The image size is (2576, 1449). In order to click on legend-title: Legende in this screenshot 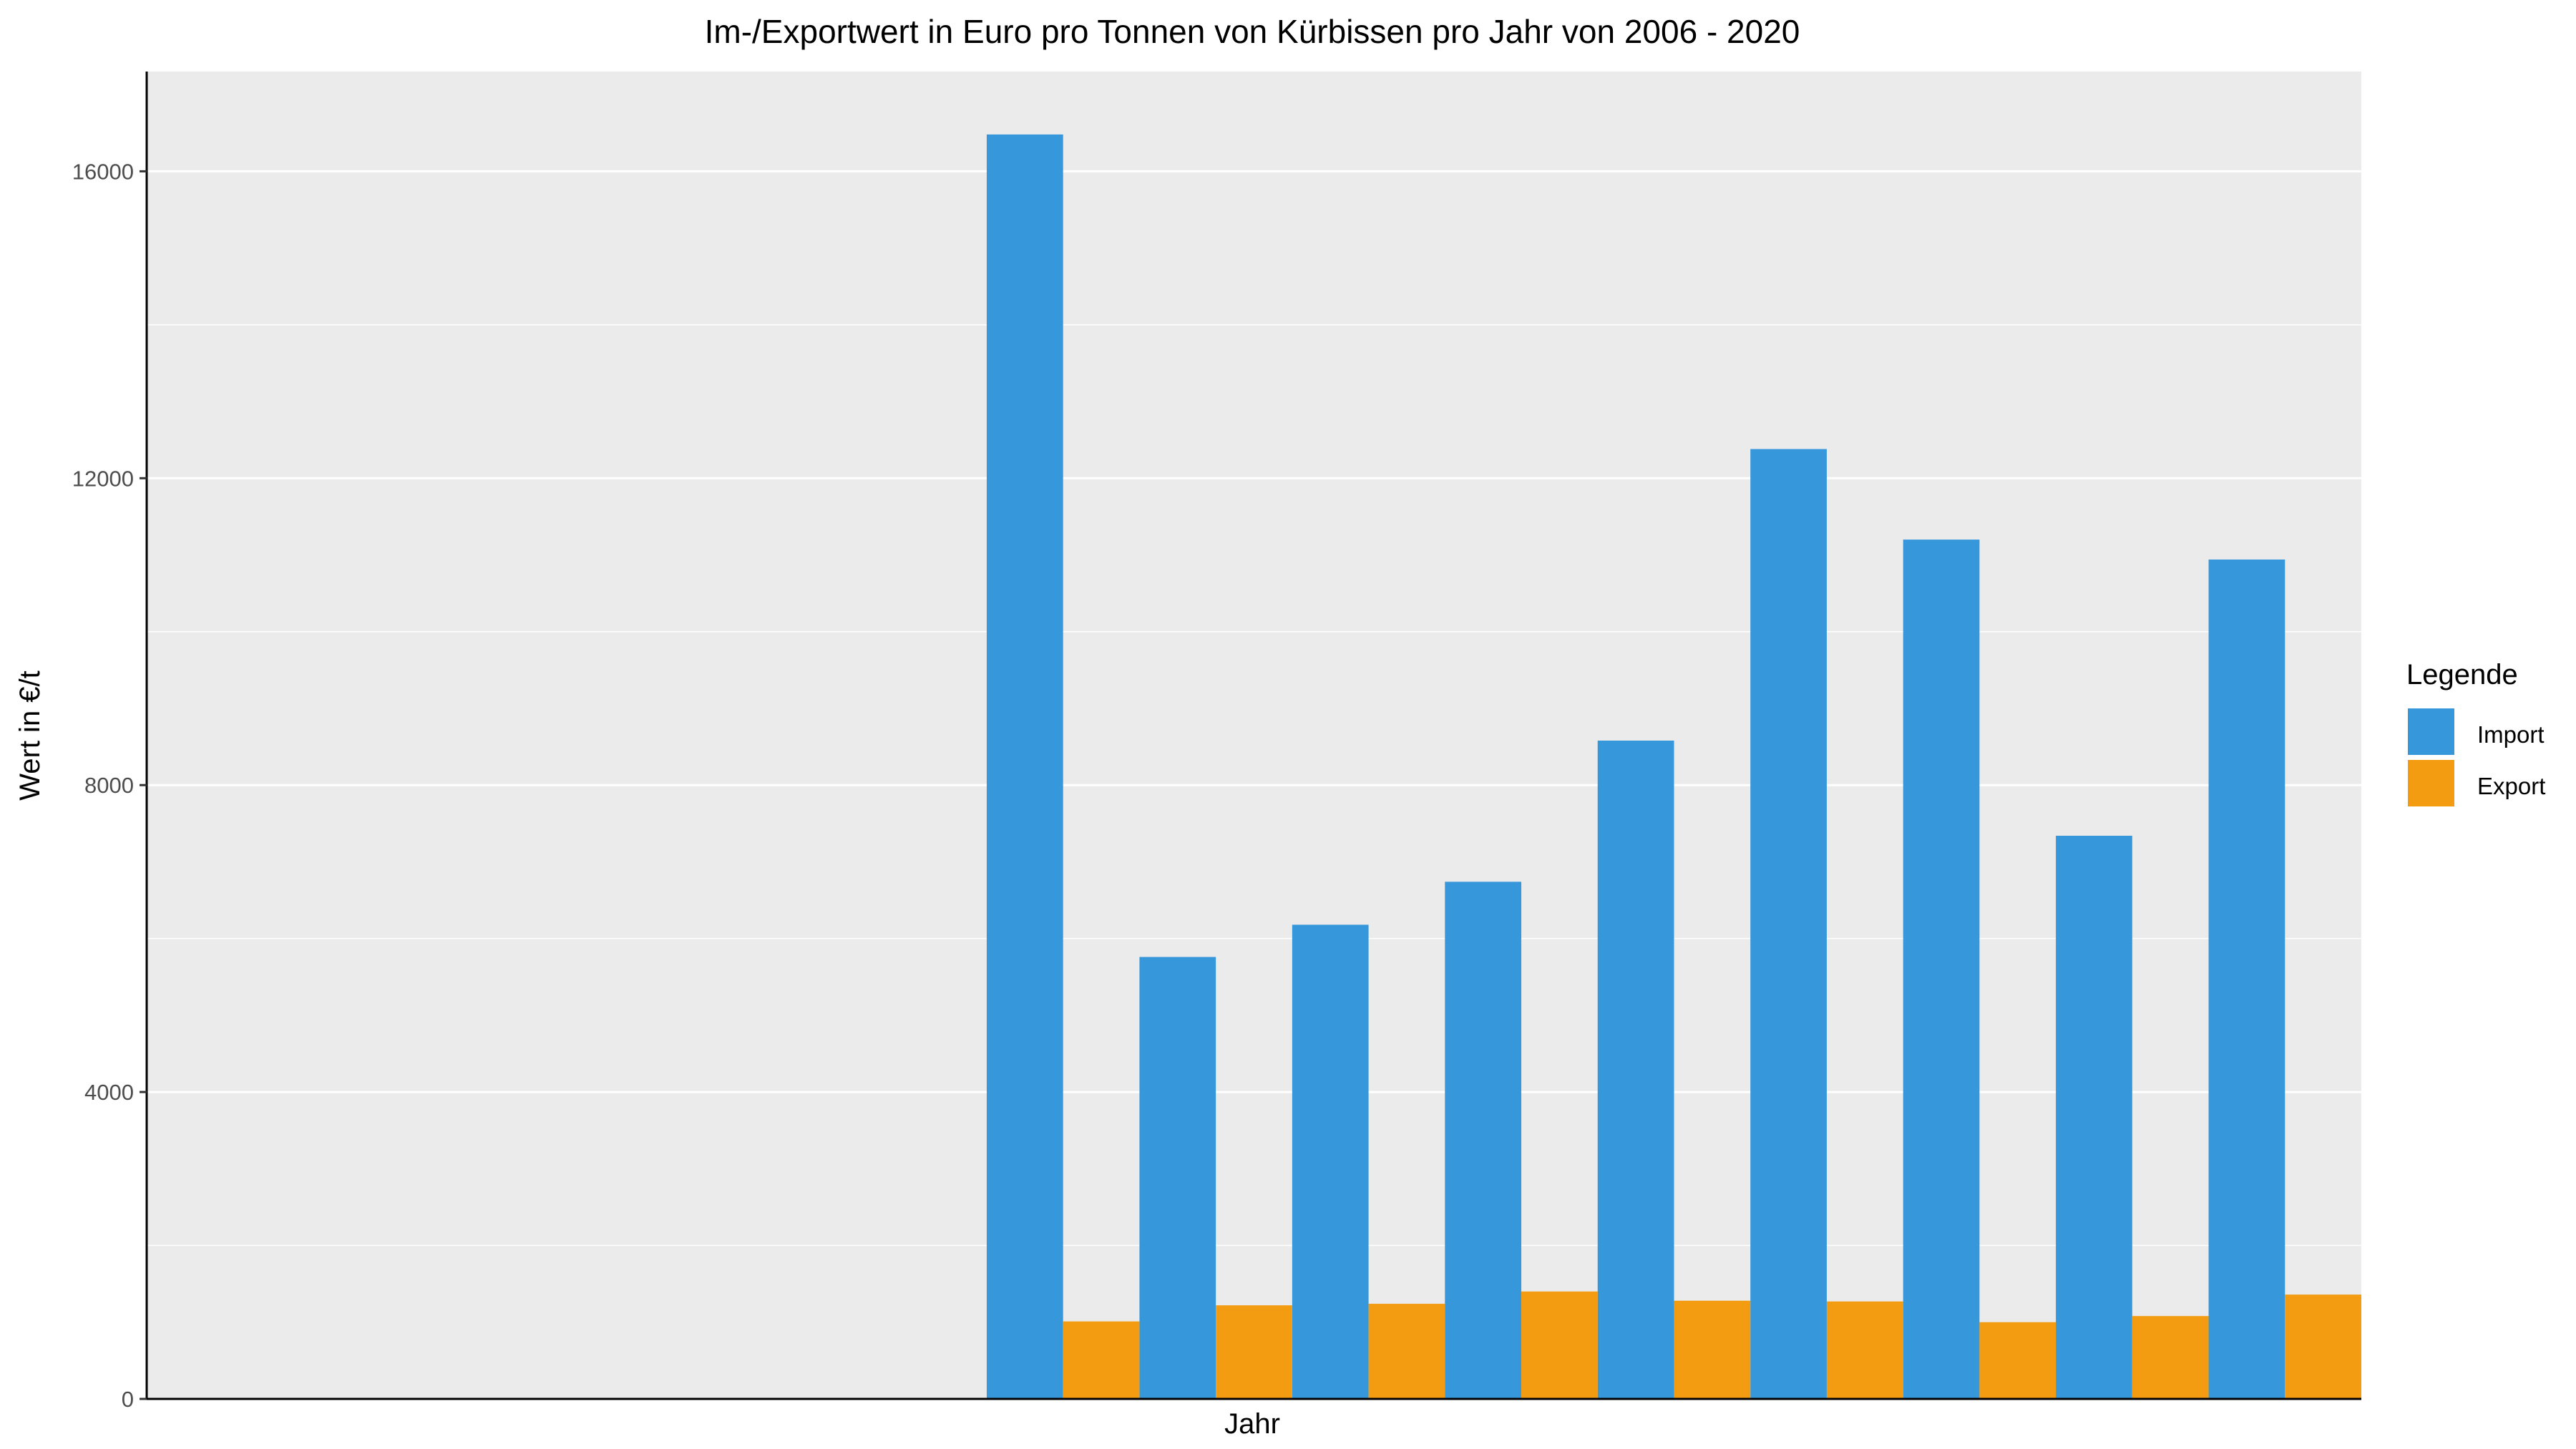, I will do `click(2462, 675)`.